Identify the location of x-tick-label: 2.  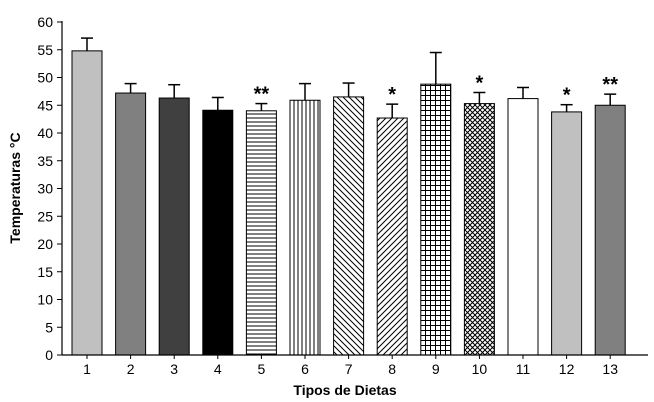
(131, 369).